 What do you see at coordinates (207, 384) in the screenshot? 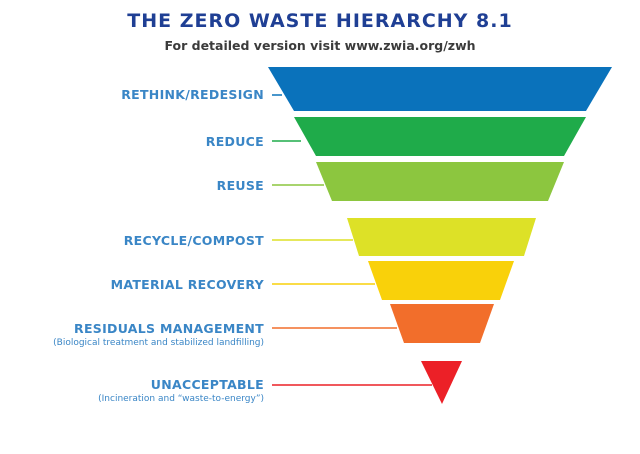
I see `level-label-unacceptable: UNACCEPTABLE` at bounding box center [207, 384].